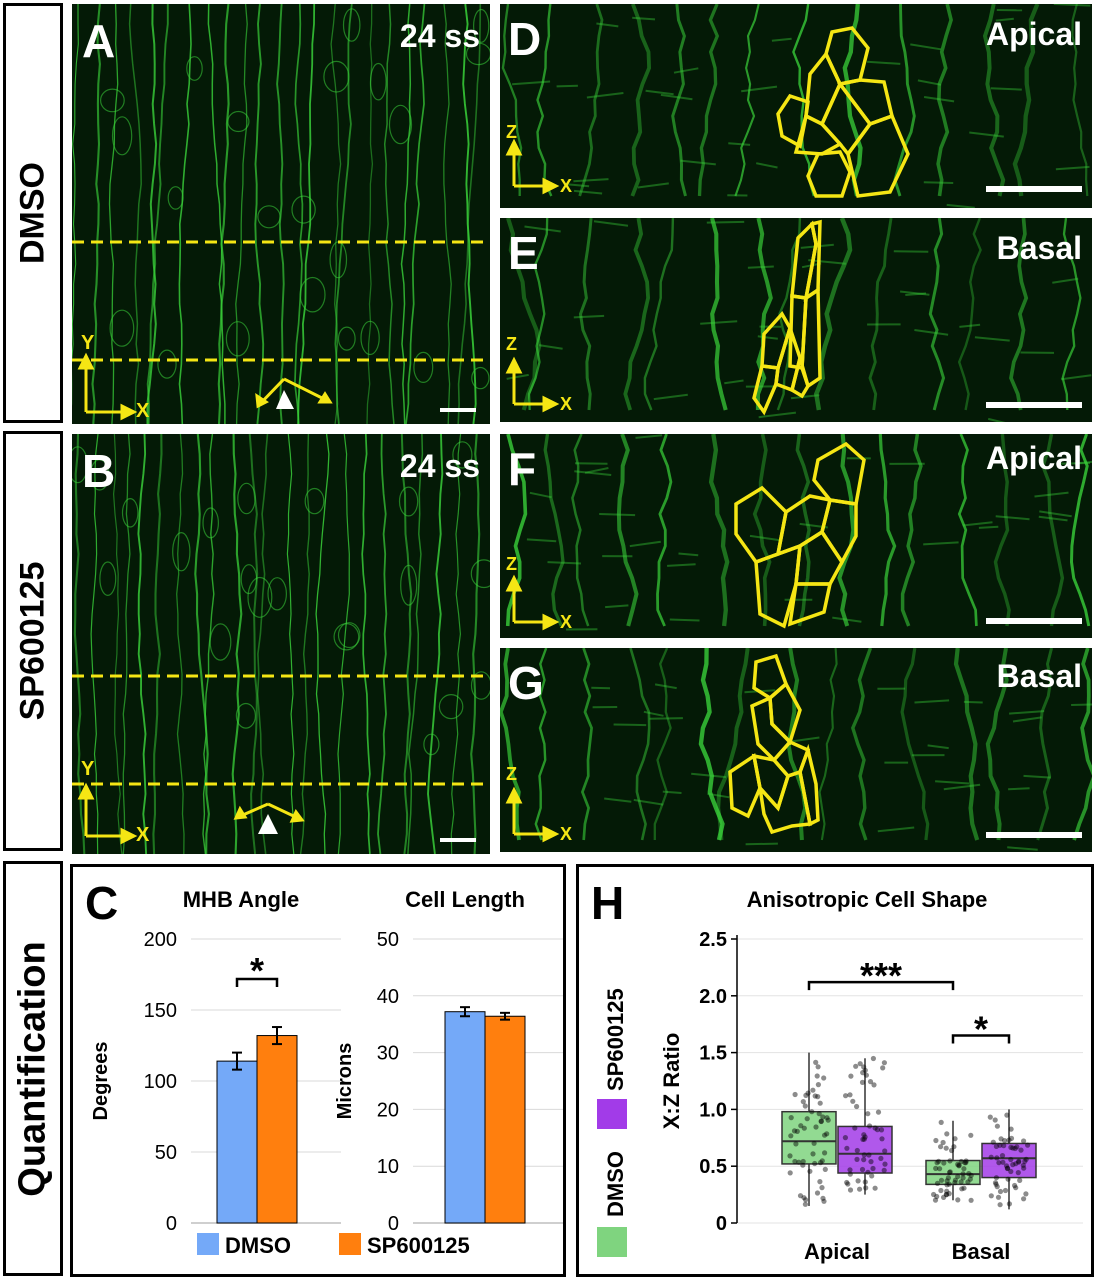  I want to click on x-tick-label: Basal, so click(981, 1251).